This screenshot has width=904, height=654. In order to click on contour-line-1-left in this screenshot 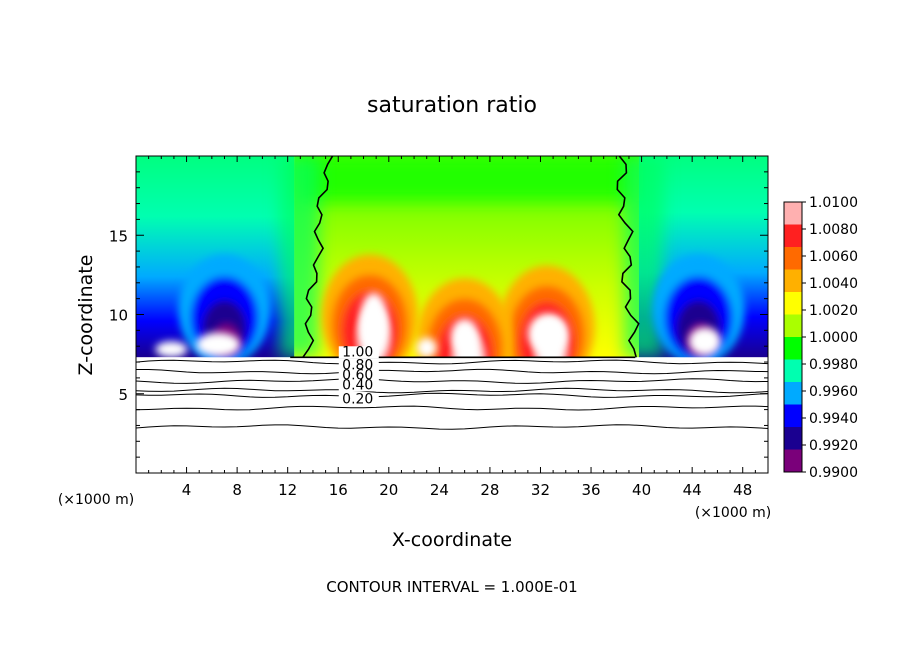, I will do `click(318, 257)`.